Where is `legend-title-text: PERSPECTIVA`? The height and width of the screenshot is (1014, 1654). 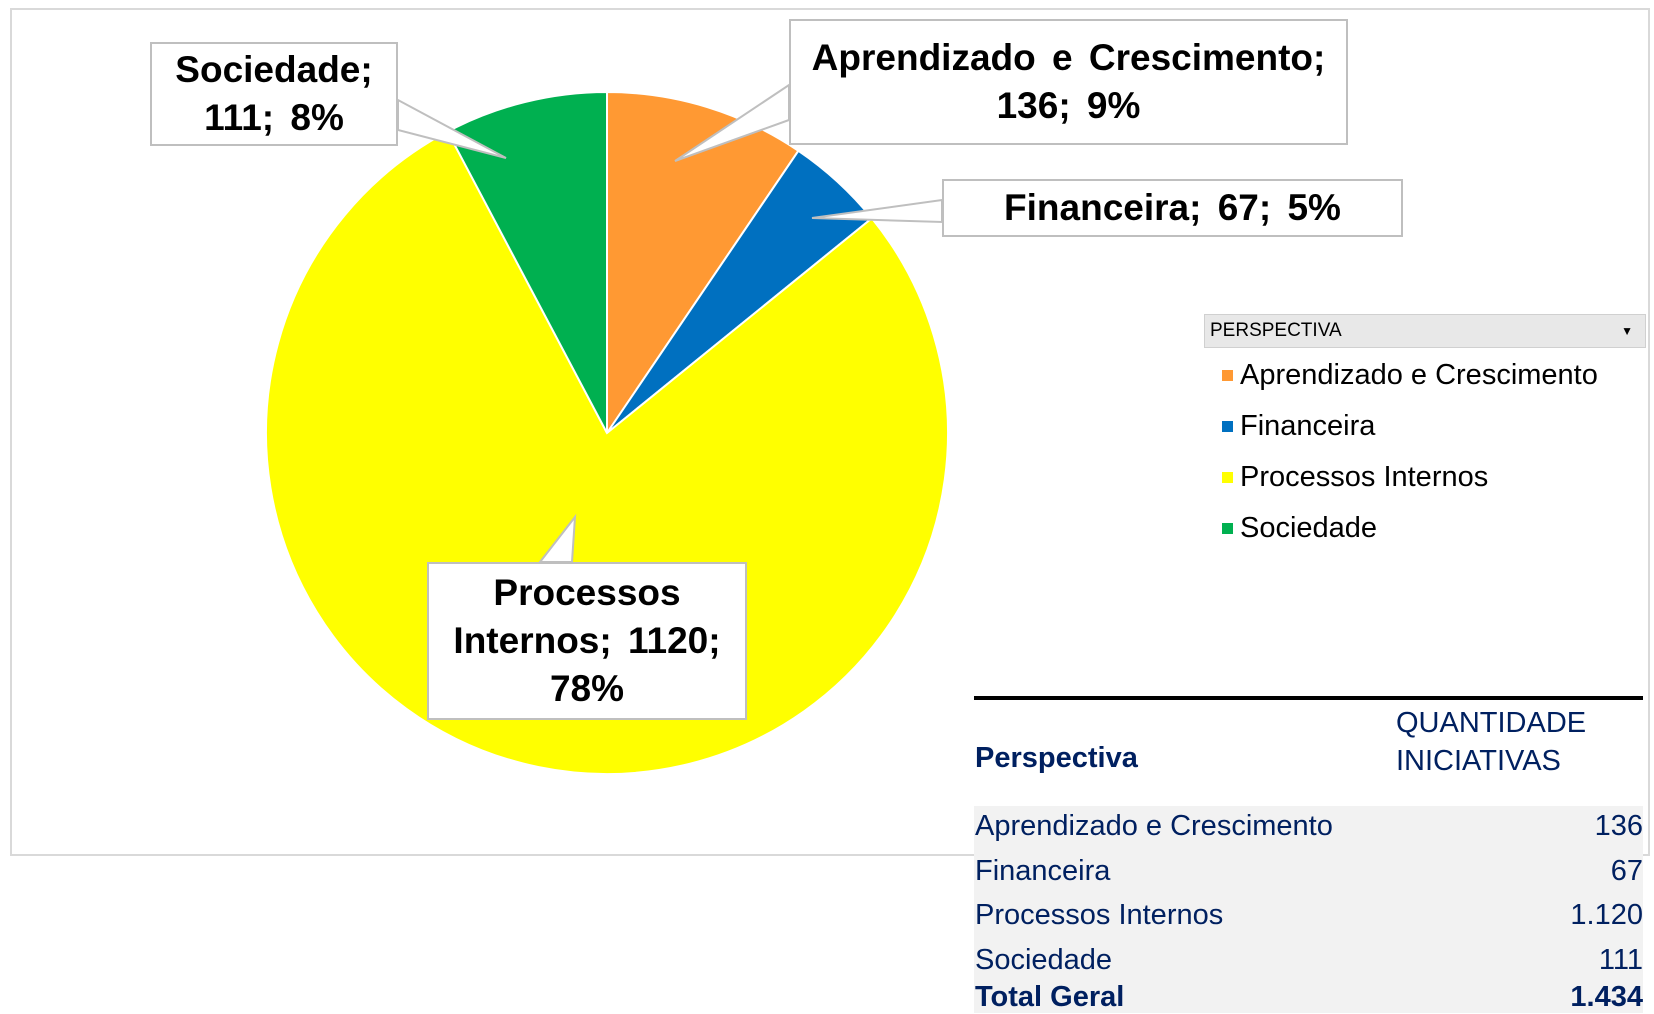
legend-title-text: PERSPECTIVA is located at coordinates (1276, 330).